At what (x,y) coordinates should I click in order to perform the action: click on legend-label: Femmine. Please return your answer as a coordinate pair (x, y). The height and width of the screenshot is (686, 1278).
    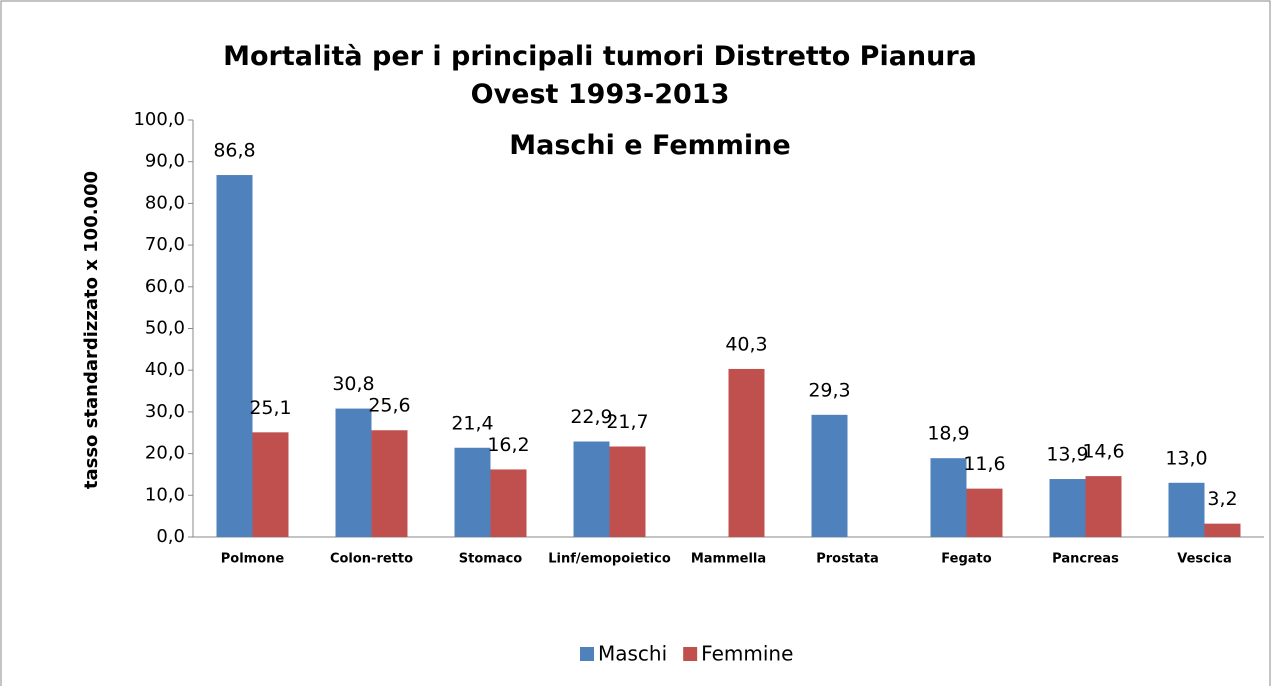
    Looking at the image, I should click on (747, 654).